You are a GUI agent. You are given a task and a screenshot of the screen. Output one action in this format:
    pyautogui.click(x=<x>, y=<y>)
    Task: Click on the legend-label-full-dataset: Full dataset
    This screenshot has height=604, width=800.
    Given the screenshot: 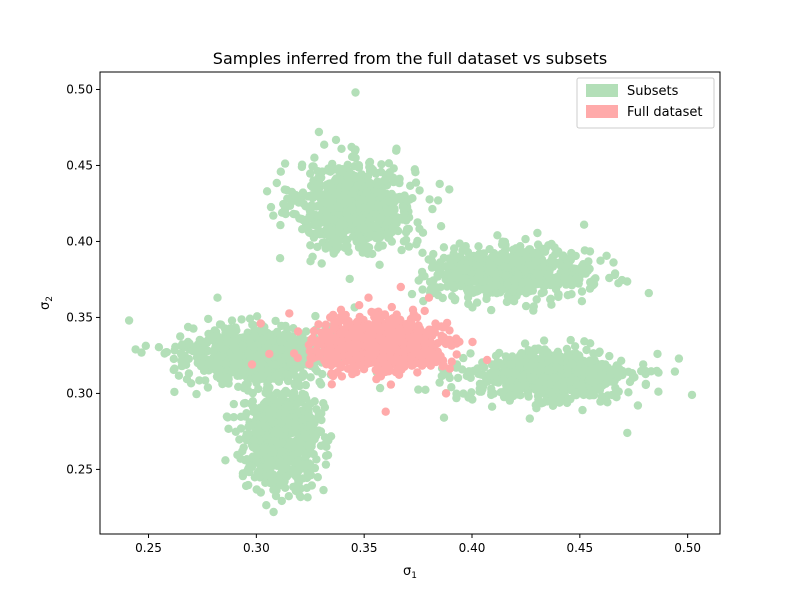 What is the action you would take?
    pyautogui.click(x=665, y=112)
    